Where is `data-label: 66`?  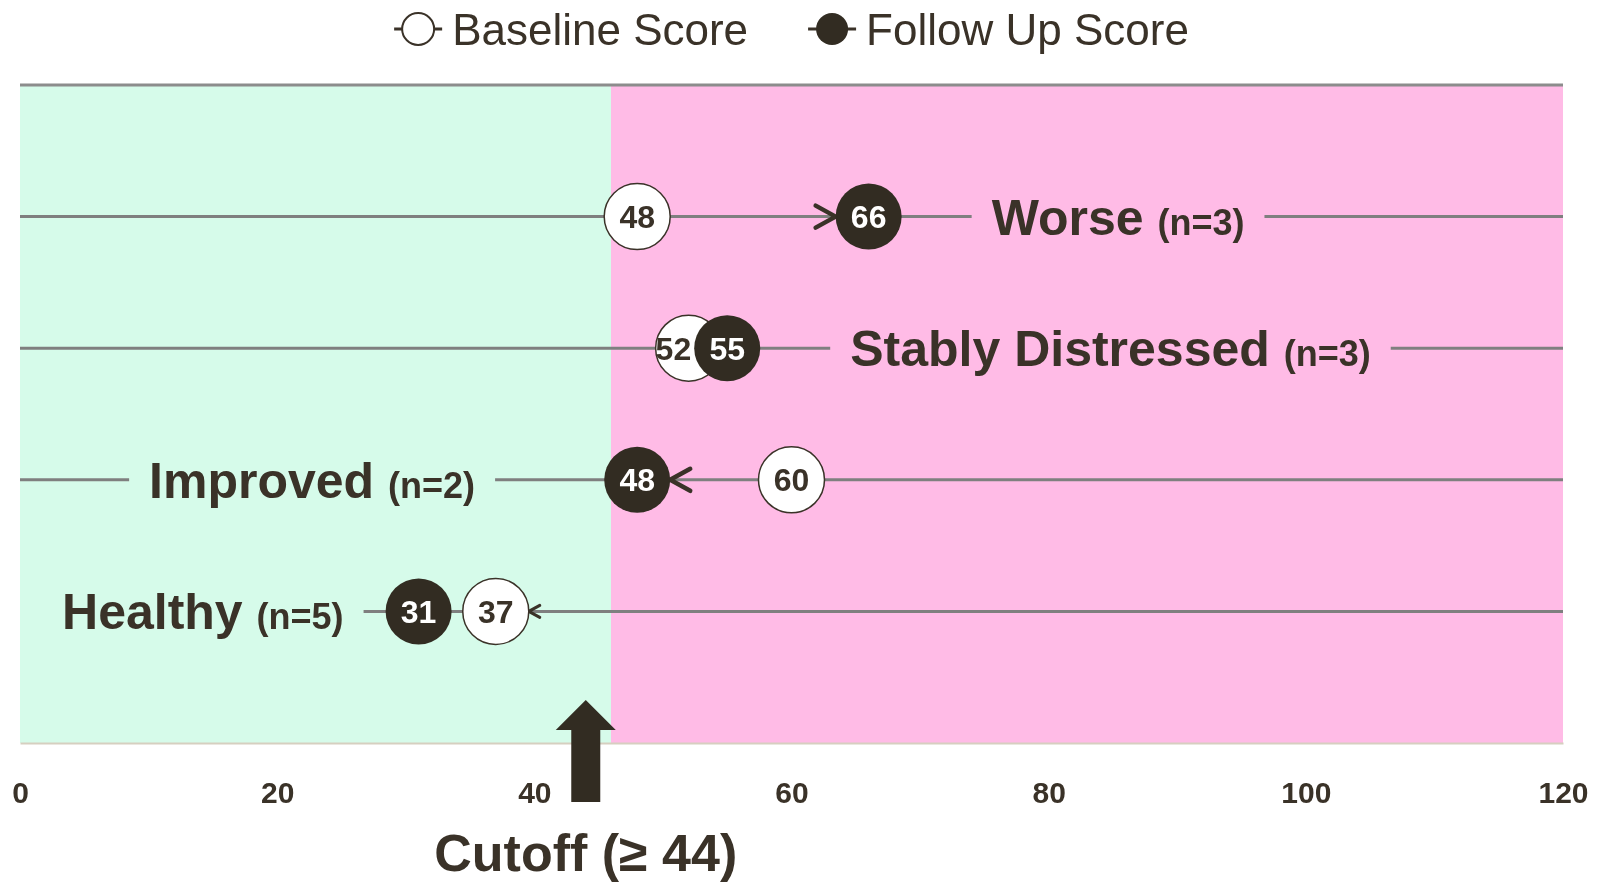
data-label: 66 is located at coordinates (868, 217).